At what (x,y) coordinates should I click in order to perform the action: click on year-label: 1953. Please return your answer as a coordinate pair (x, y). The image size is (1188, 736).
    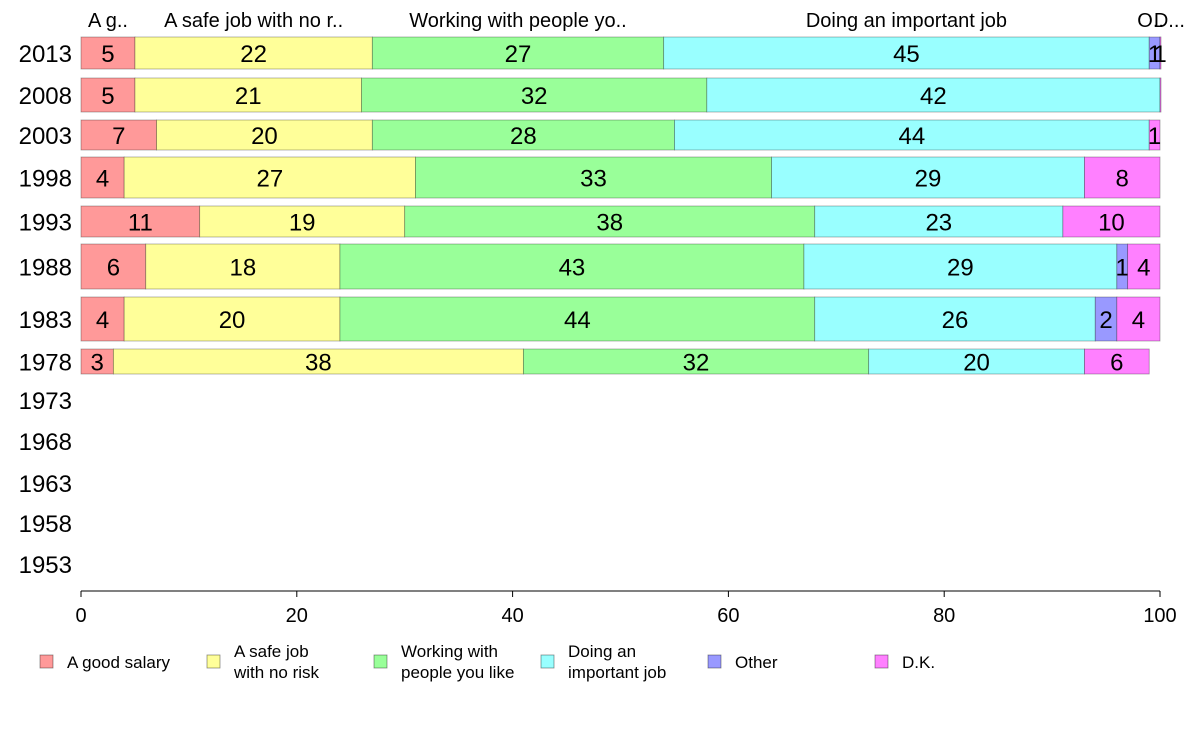
    Looking at the image, I should click on (45, 565).